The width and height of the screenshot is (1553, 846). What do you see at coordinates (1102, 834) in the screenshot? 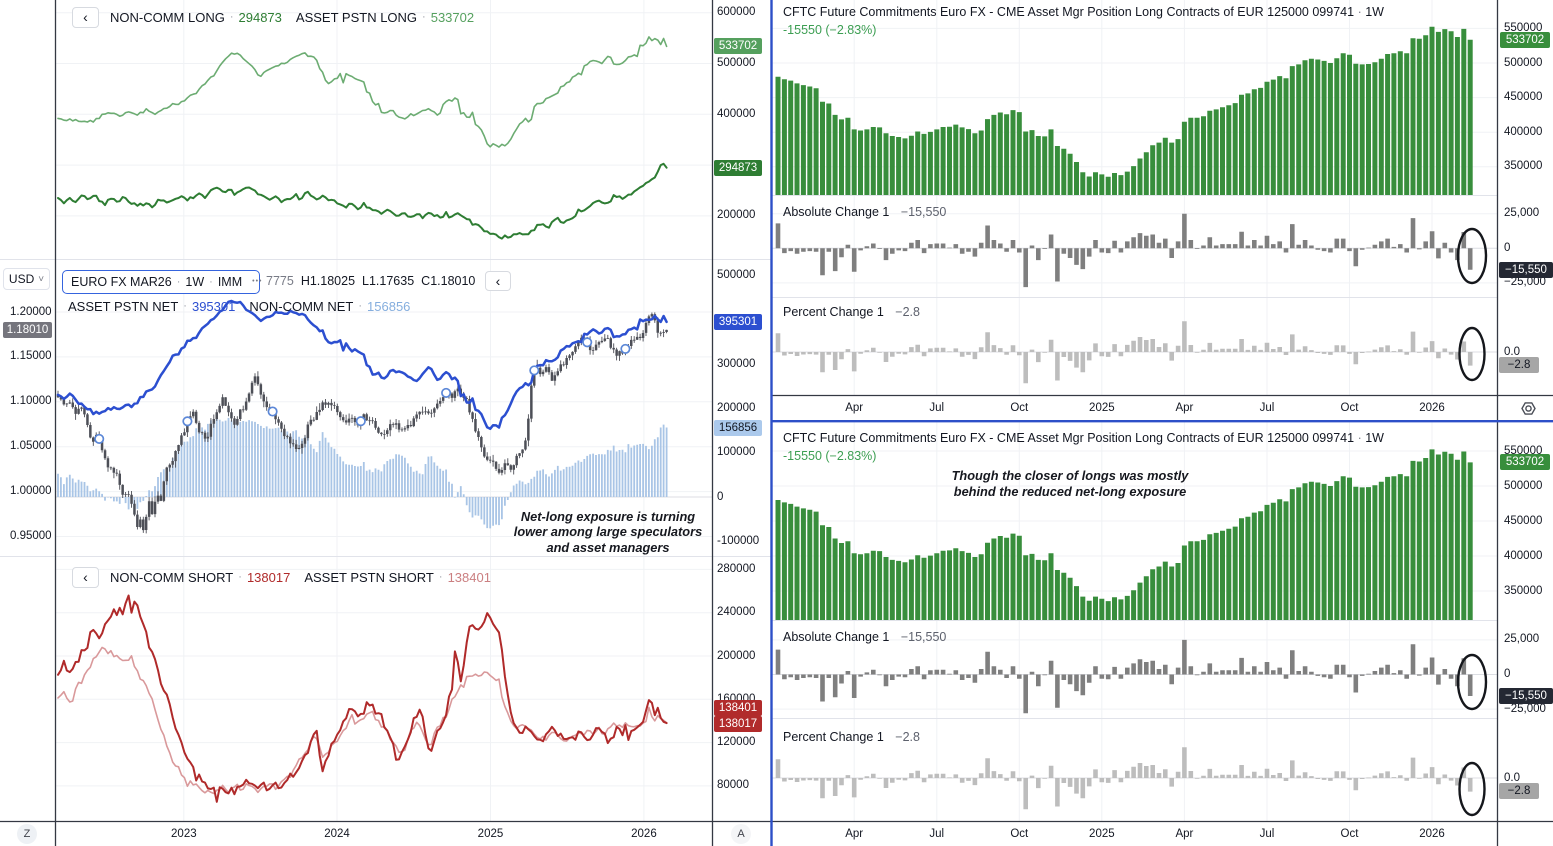
I see `time-axis-label: 2025` at bounding box center [1102, 834].